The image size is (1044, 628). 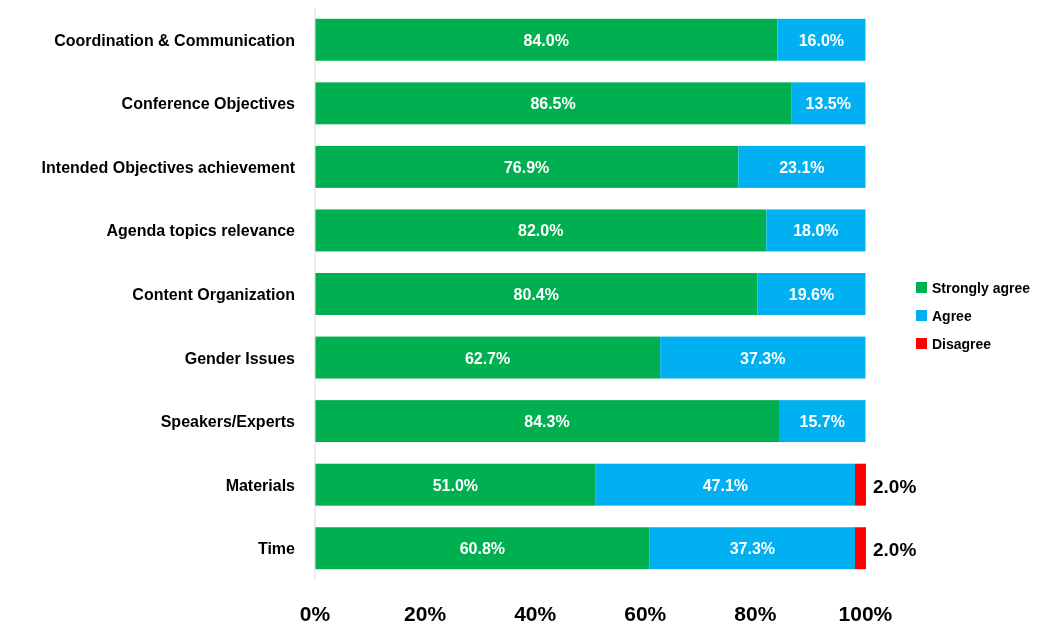 What do you see at coordinates (828, 104) in the screenshot?
I see `data-label: 13.5%` at bounding box center [828, 104].